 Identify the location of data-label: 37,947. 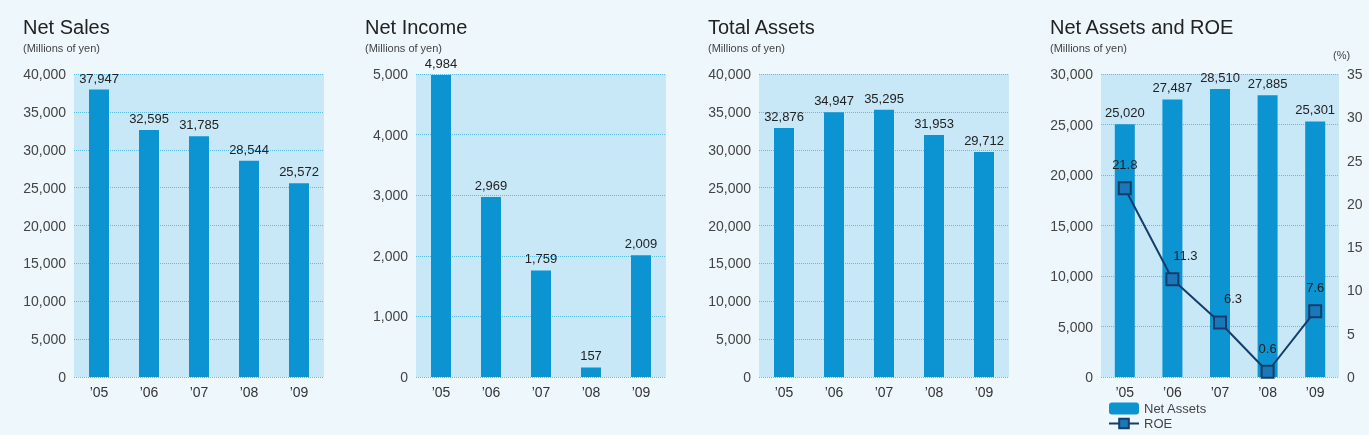
(99, 78).